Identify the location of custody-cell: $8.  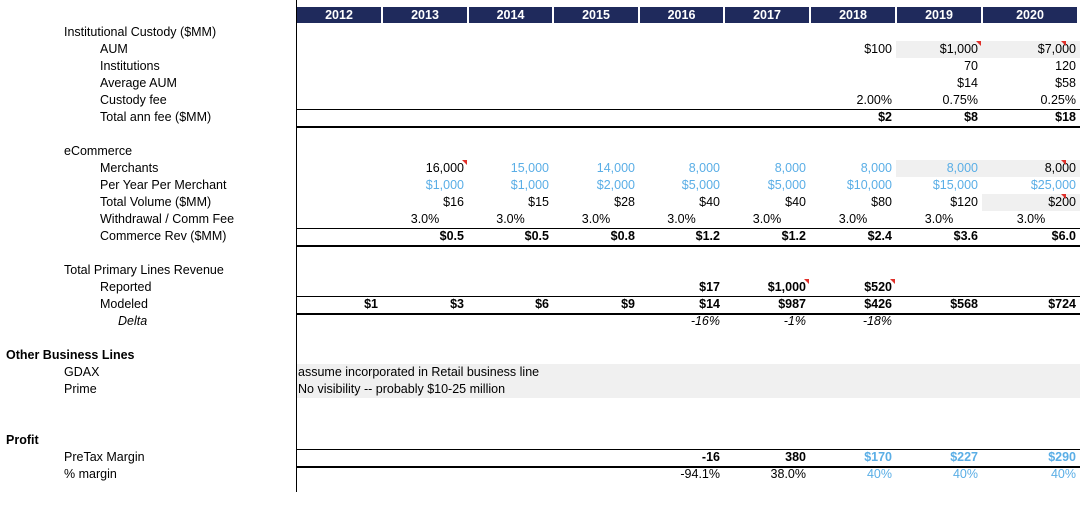
(971, 117).